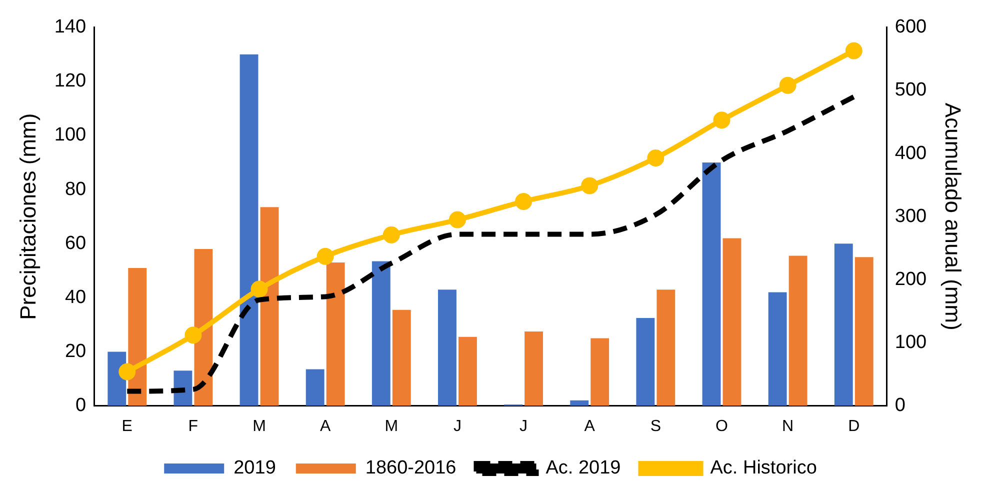 This screenshot has width=981, height=496. I want to click on y-tick-label: 100, so click(70, 135).